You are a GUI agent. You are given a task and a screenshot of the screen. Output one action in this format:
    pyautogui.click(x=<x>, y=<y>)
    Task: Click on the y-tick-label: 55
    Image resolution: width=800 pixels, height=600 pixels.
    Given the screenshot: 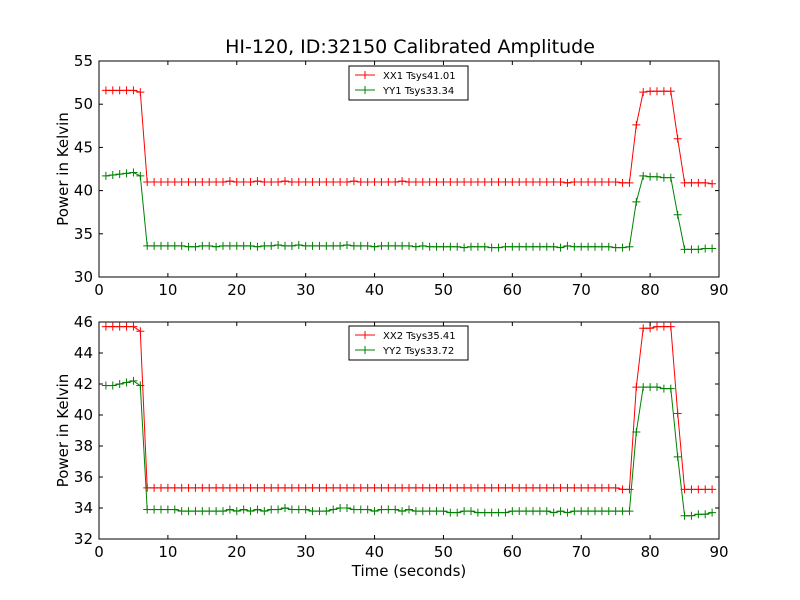 What is the action you would take?
    pyautogui.click(x=83, y=61)
    